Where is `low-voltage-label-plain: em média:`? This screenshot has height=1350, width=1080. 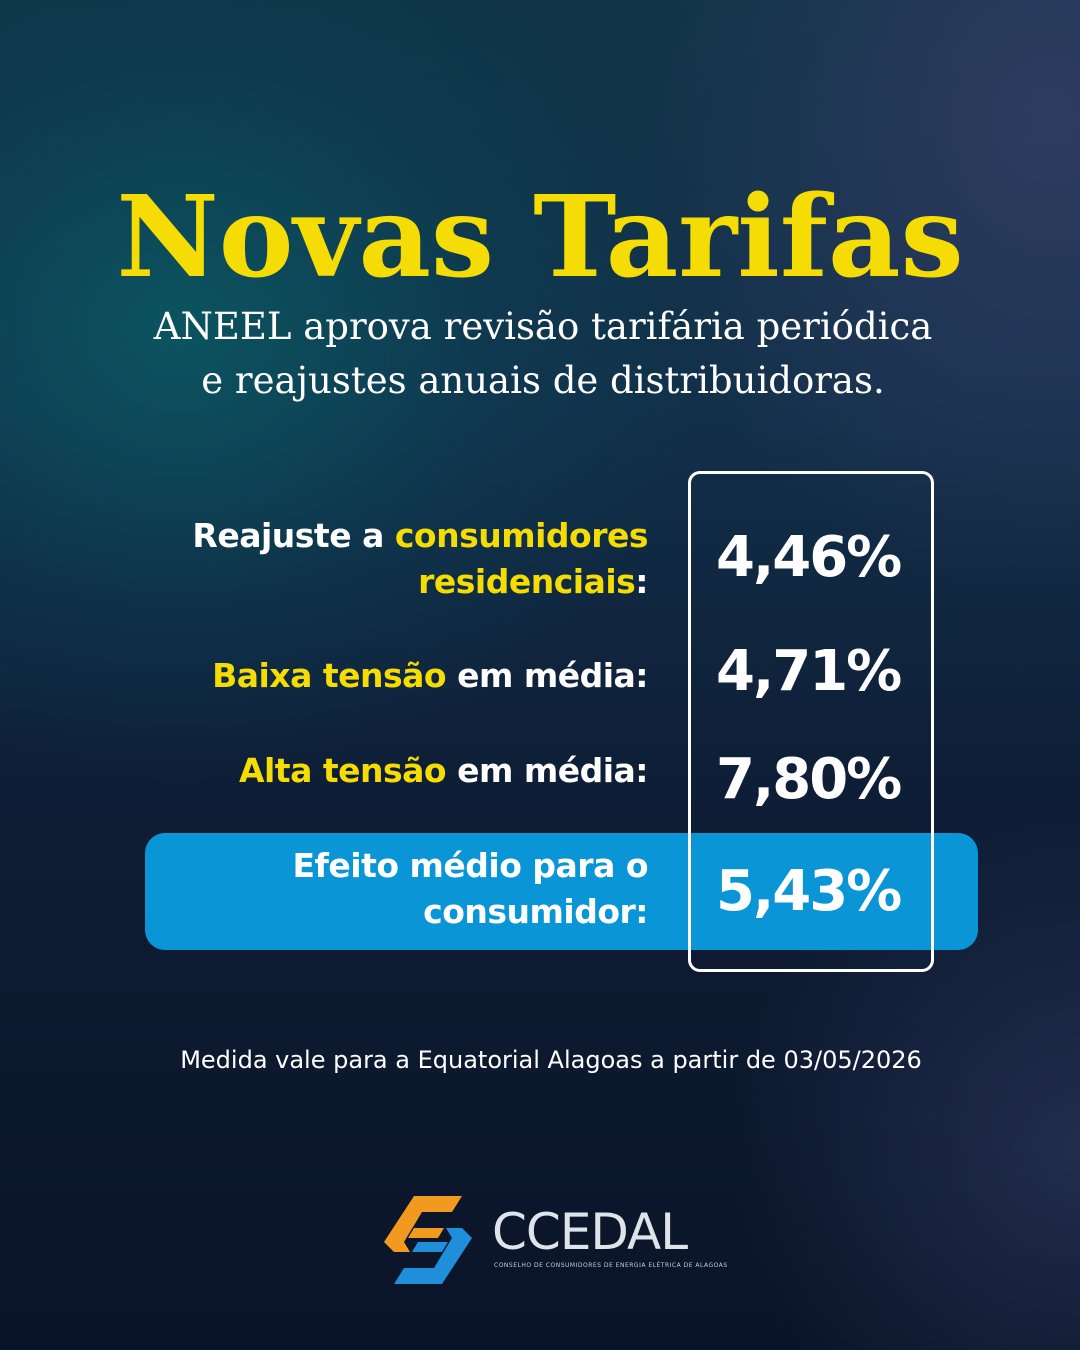 low-voltage-label-plain: em média: is located at coordinates (547, 675).